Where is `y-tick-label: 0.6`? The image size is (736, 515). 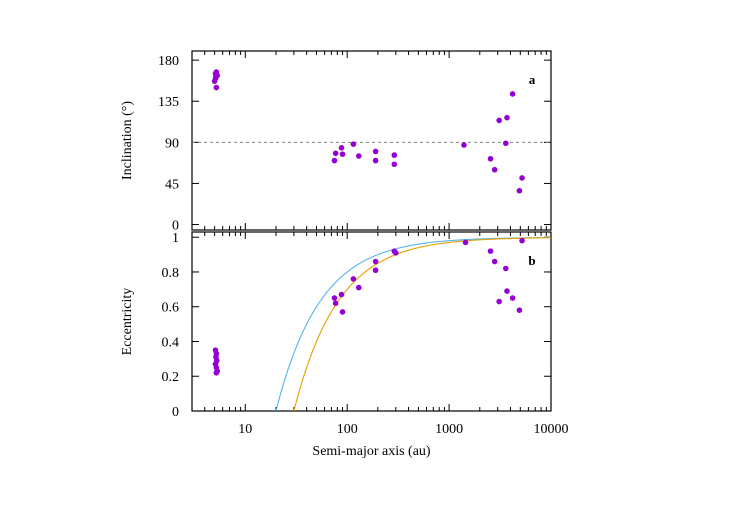 y-tick-label: 0.6 is located at coordinates (171, 308).